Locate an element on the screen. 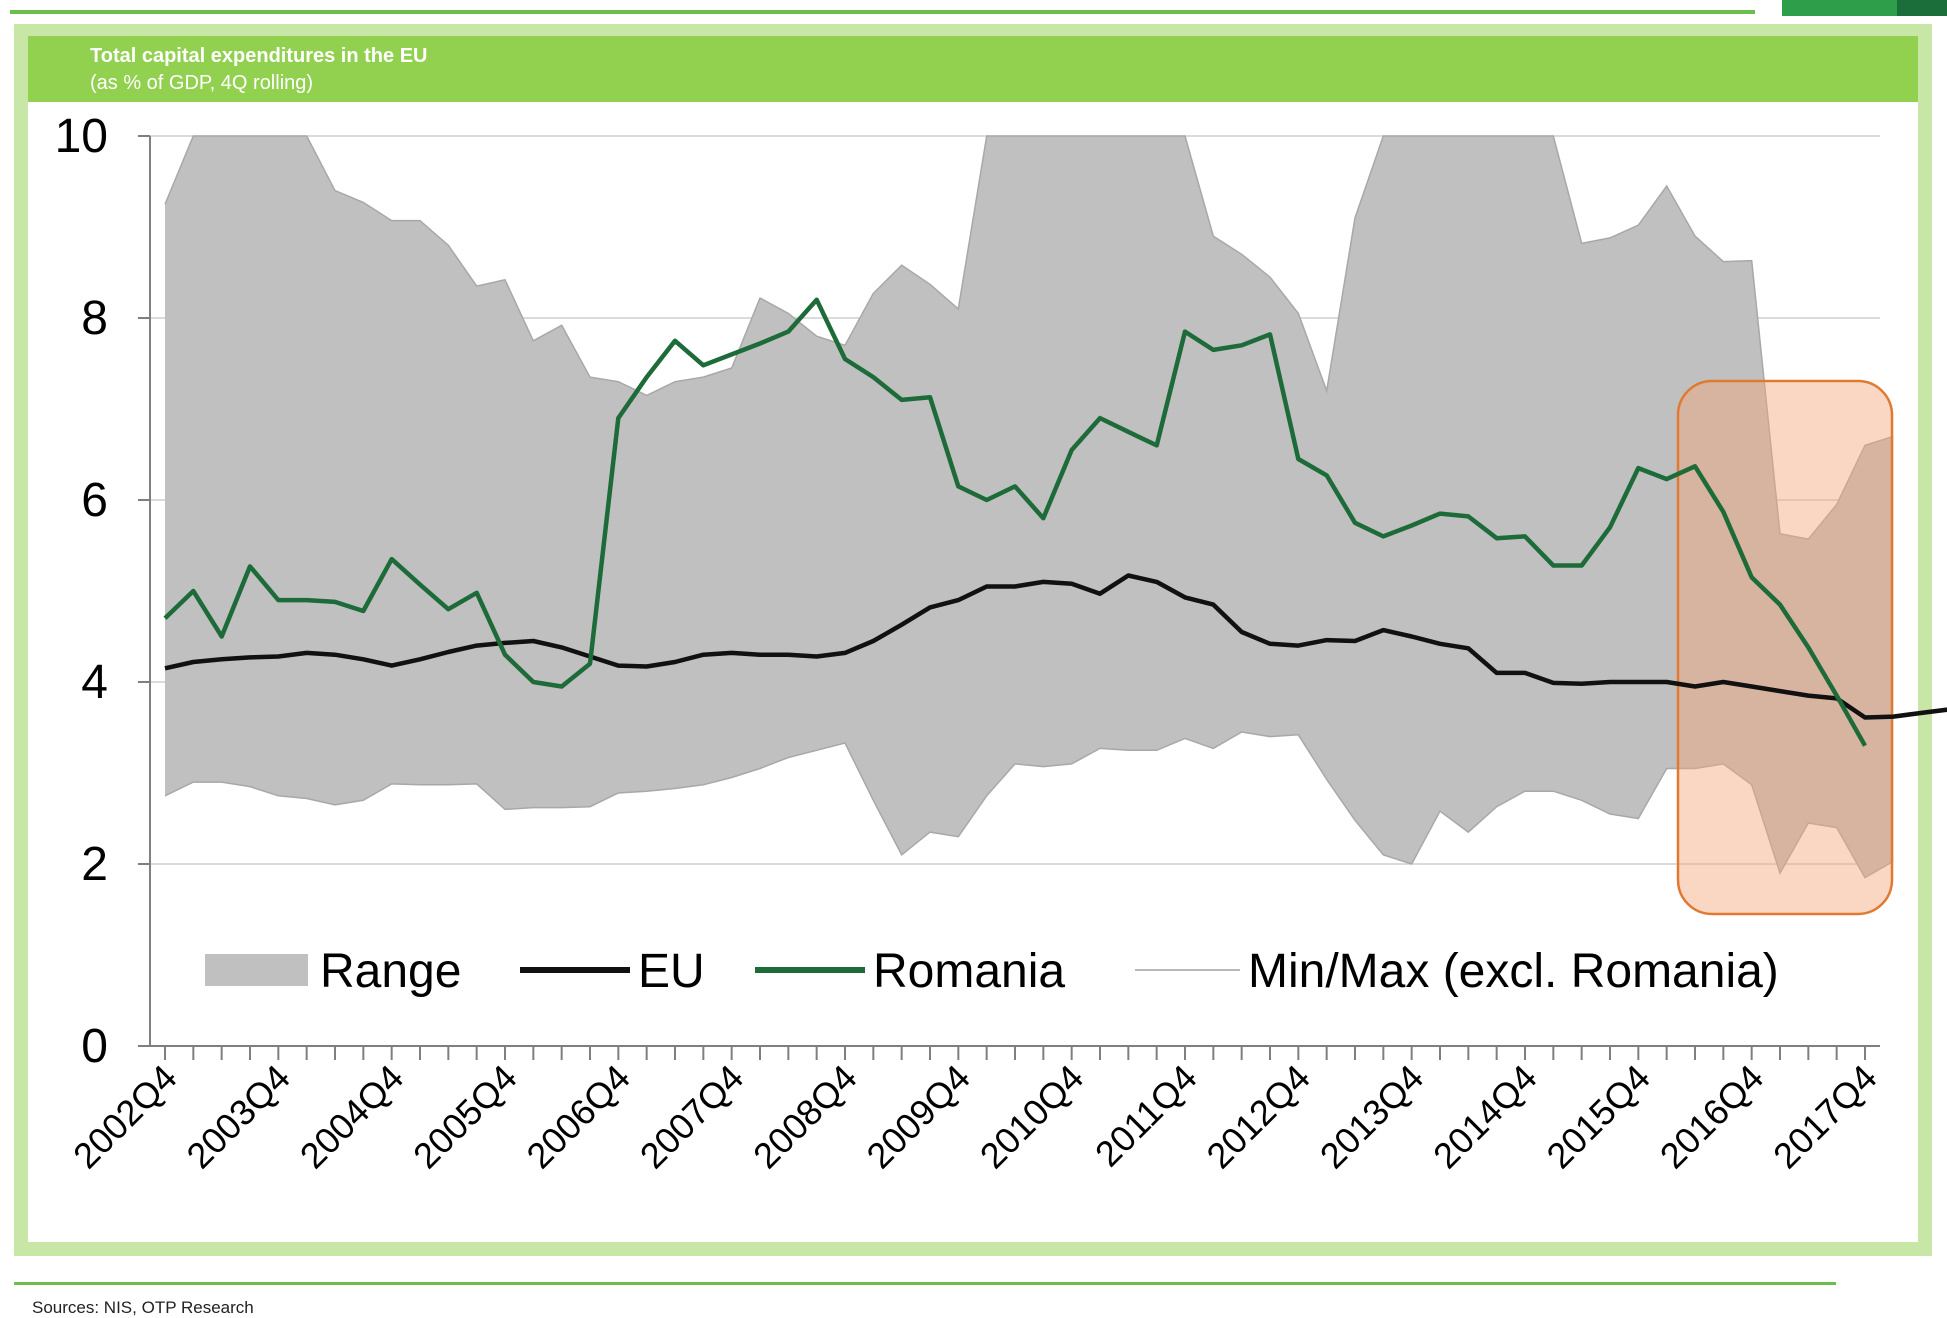  y-tick-label: 10 is located at coordinates (81, 136).